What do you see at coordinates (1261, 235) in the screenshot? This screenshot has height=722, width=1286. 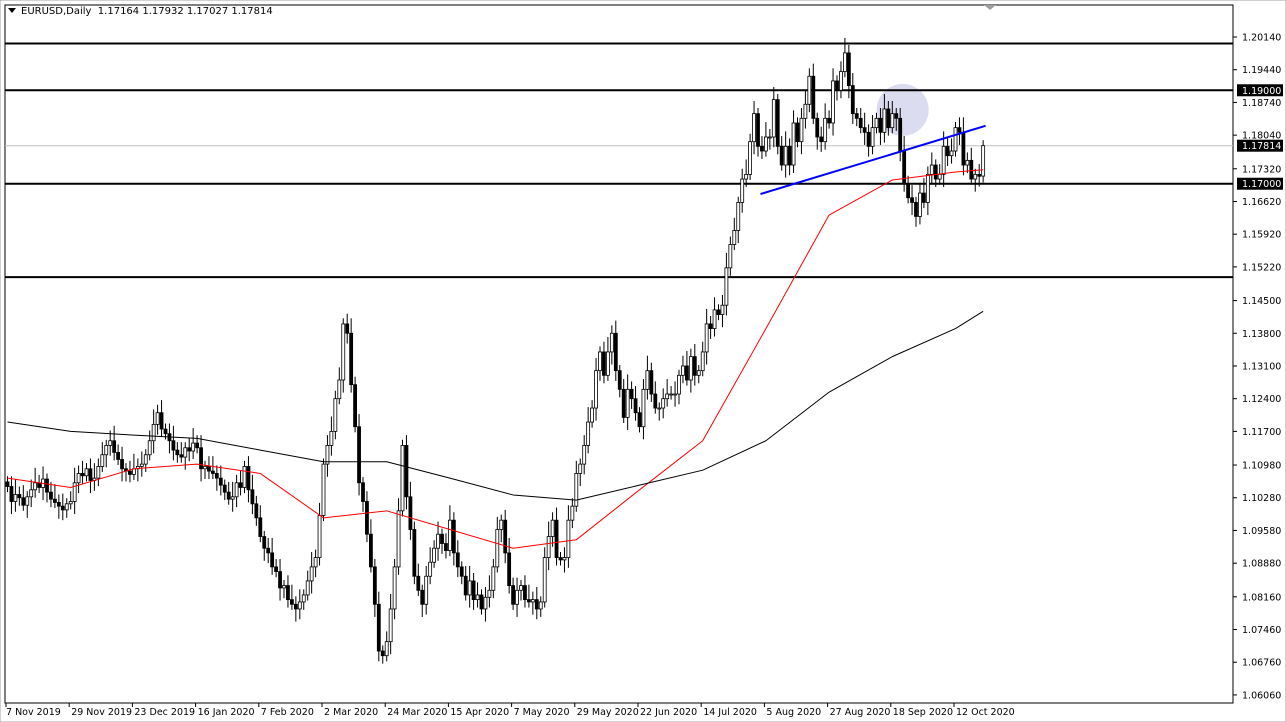 I see `y-tick-label: 1.15920` at bounding box center [1261, 235].